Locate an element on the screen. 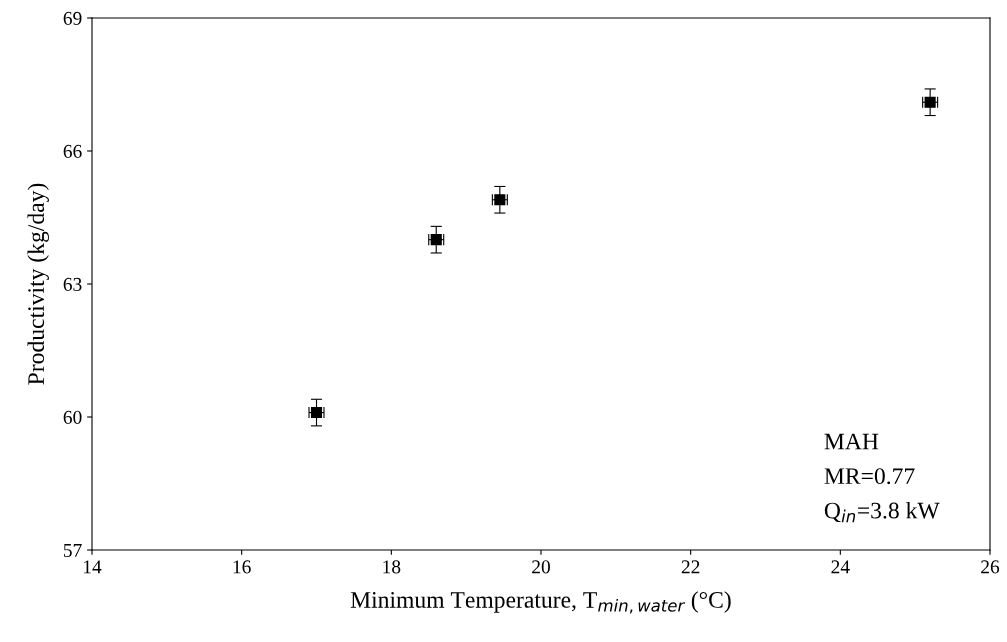 Image resolution: width=1007 pixels, height=642 pixels. y-tick-label: 69 is located at coordinates (72, 18).